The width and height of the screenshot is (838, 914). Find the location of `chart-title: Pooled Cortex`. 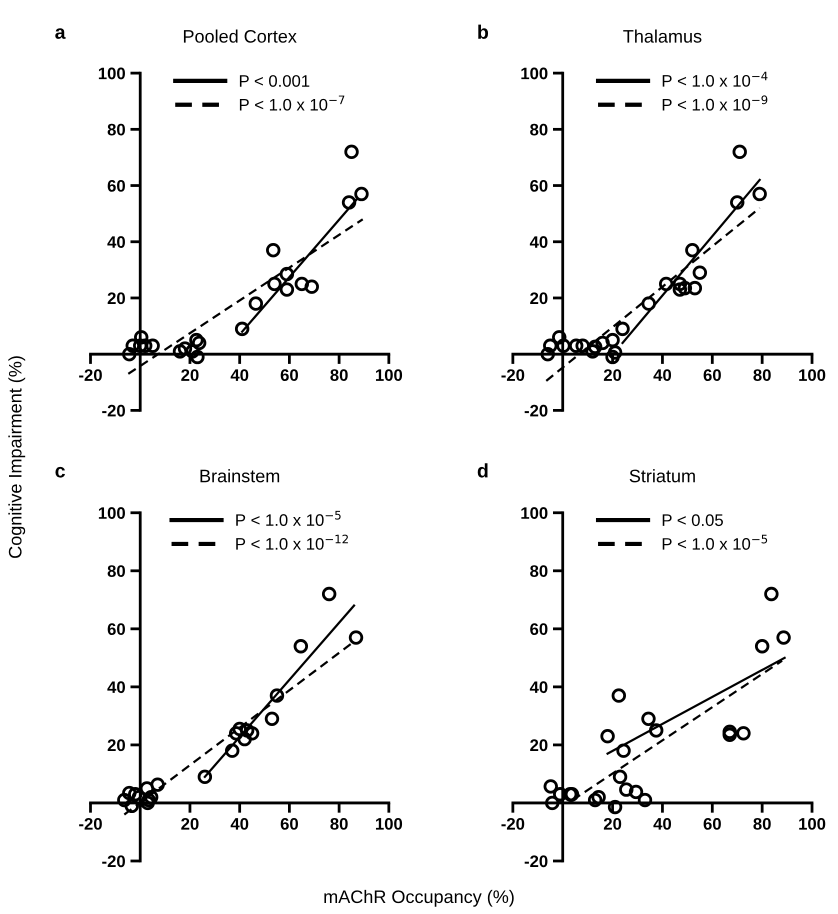

chart-title: Pooled Cortex is located at coordinates (240, 36).